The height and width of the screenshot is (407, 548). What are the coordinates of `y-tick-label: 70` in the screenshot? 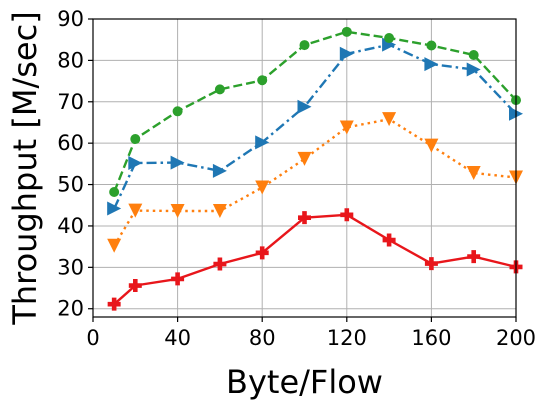 It's located at (70, 102).